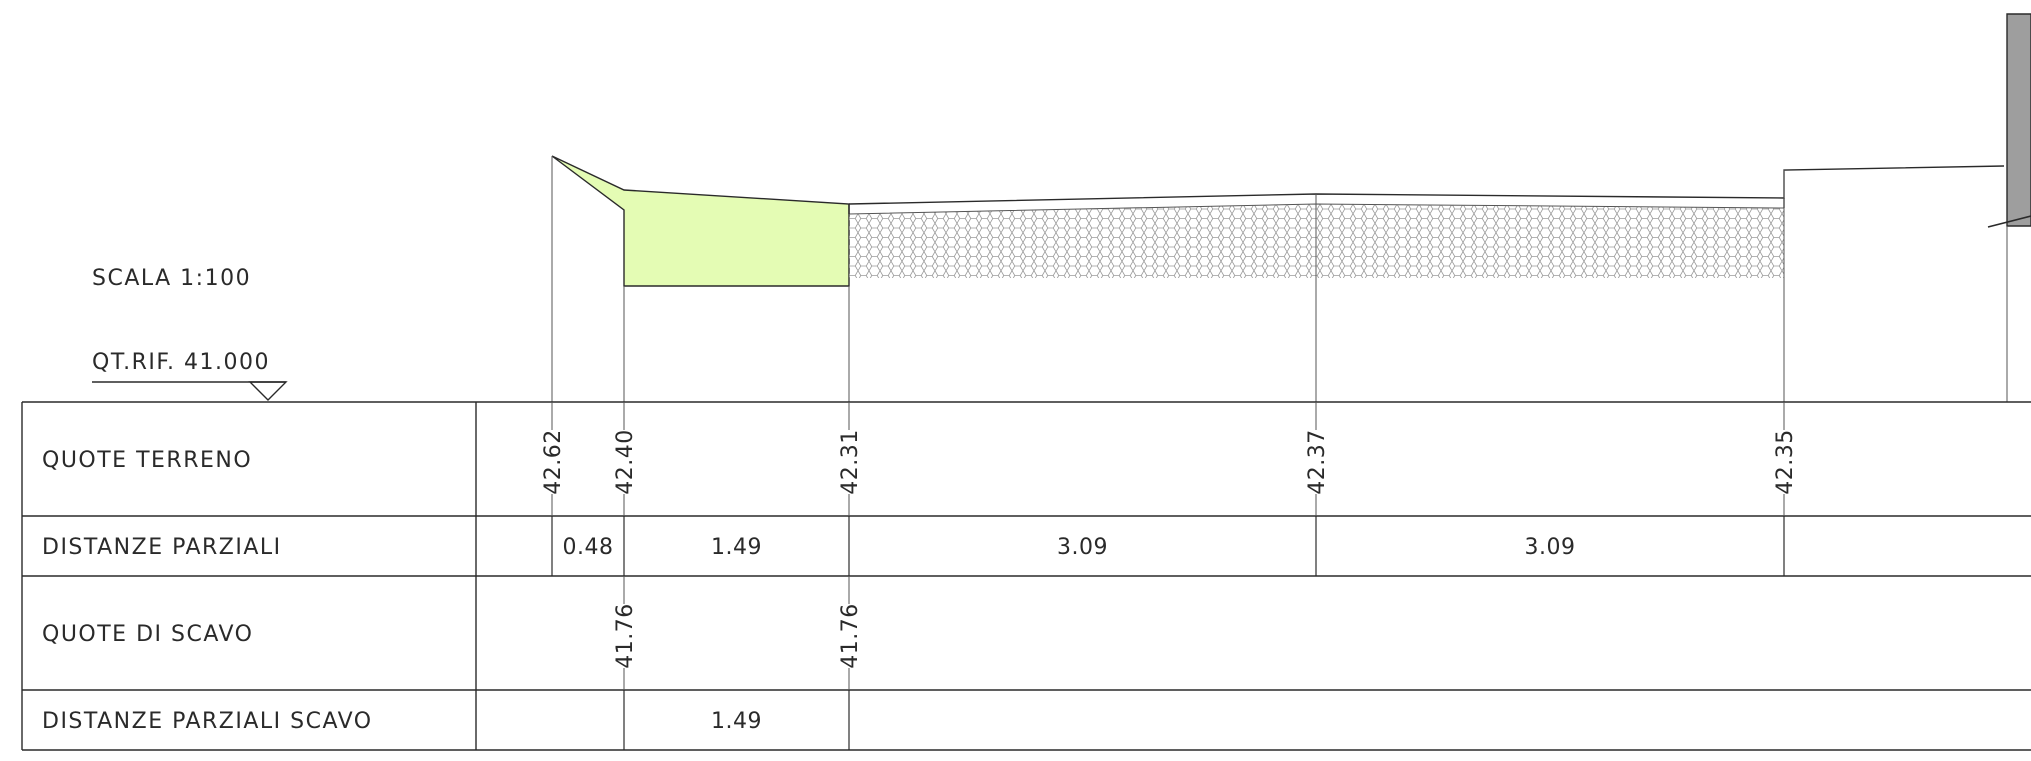 Image resolution: width=2031 pixels, height=761 pixels. I want to click on reference-level-label: QT.RIF. 41.000, so click(181, 362).